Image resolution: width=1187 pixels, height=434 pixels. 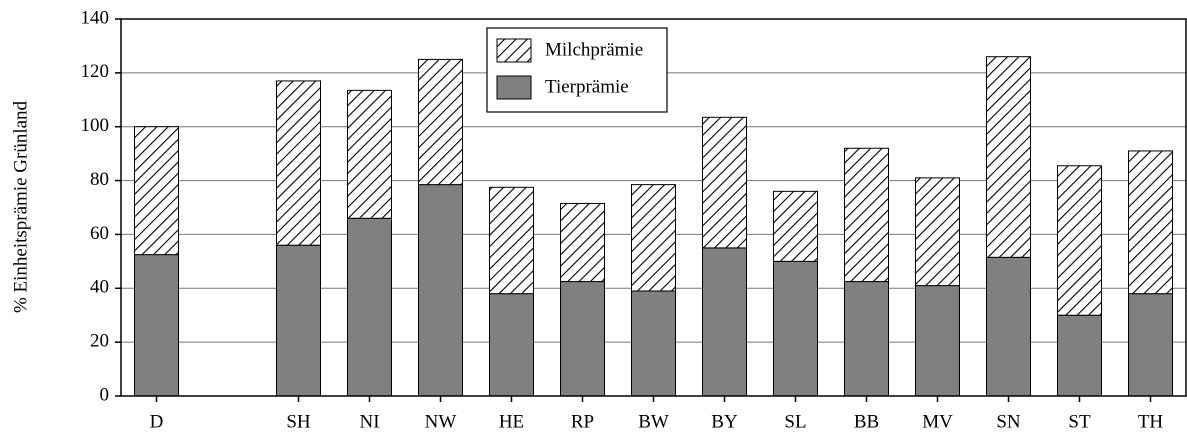 What do you see at coordinates (866, 421) in the screenshot?
I see `x-tick-label: BB` at bounding box center [866, 421].